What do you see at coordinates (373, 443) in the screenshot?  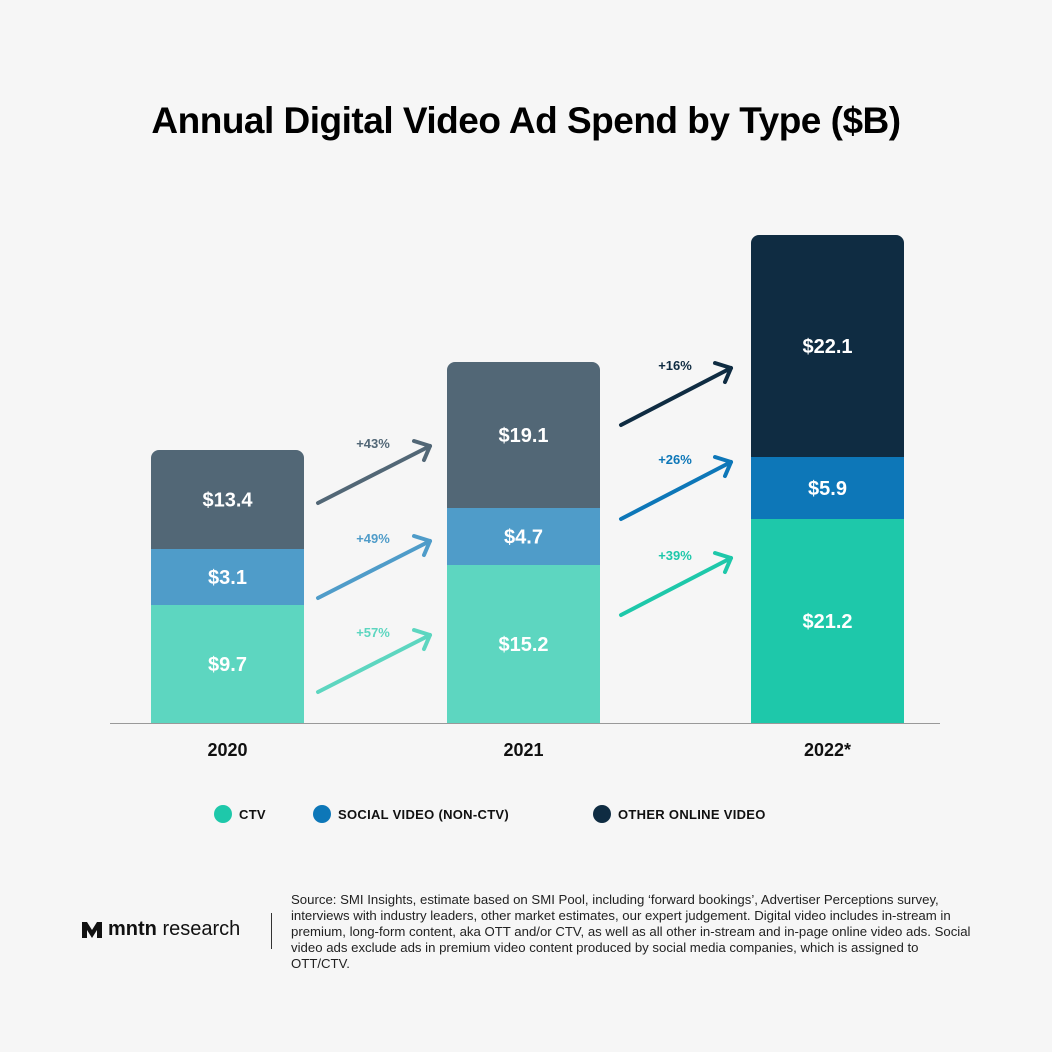 I see `growth-label-other: +43%` at bounding box center [373, 443].